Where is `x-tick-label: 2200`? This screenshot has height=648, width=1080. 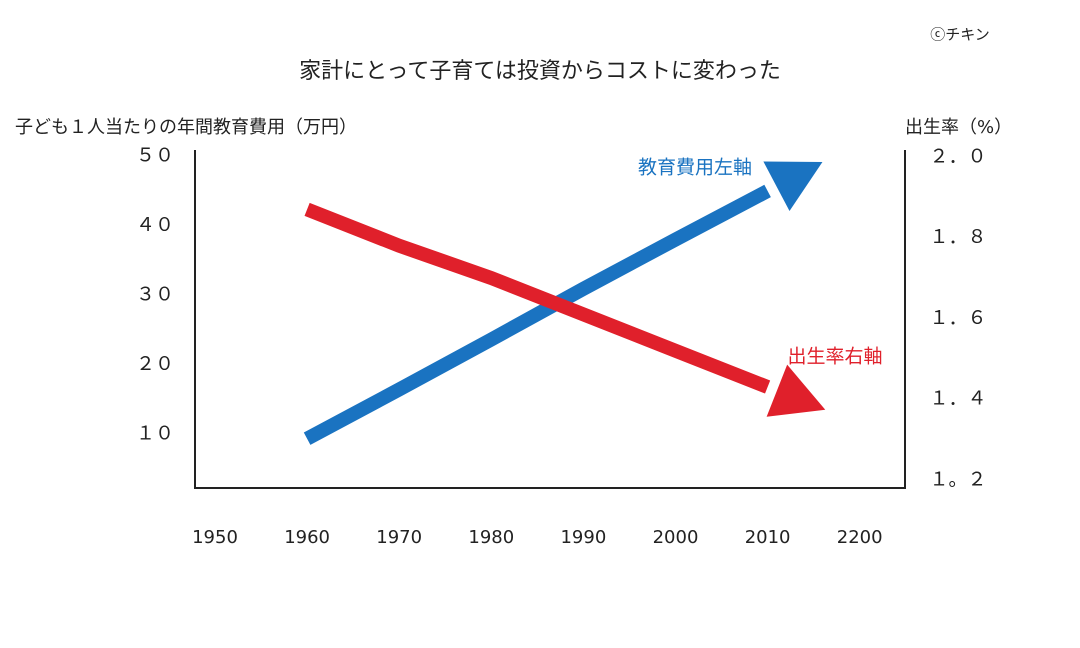 x-tick-label: 2200 is located at coordinates (860, 537).